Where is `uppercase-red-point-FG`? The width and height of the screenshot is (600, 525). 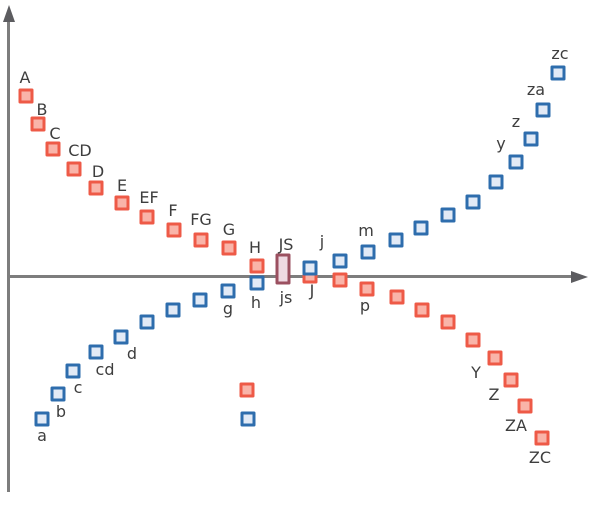 uppercase-red-point-FG is located at coordinates (201, 240).